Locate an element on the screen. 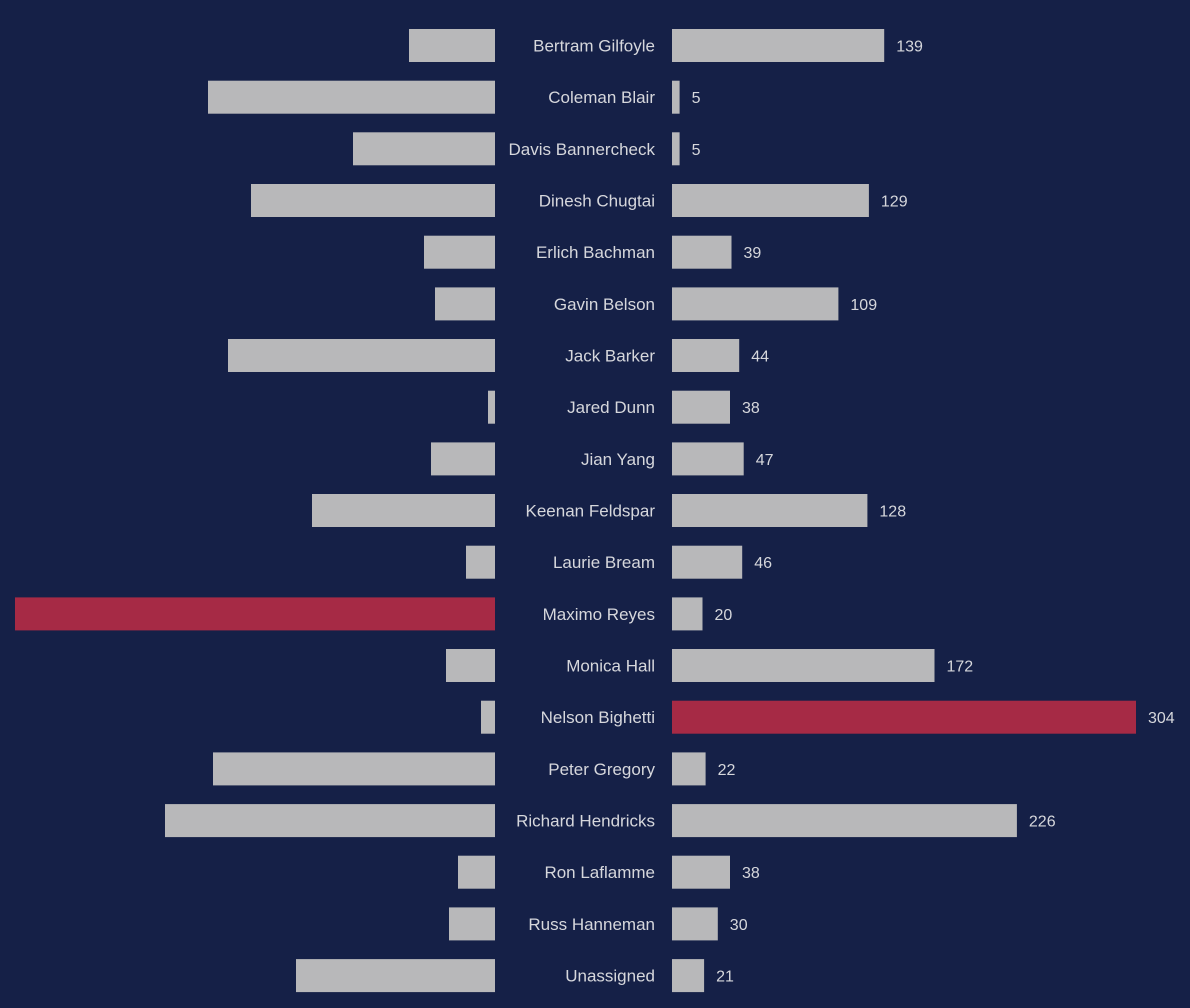 Image resolution: width=1190 pixels, height=1008 pixels. chart-row-monica-hall: Monica Hall 172 is located at coordinates (709, 665).